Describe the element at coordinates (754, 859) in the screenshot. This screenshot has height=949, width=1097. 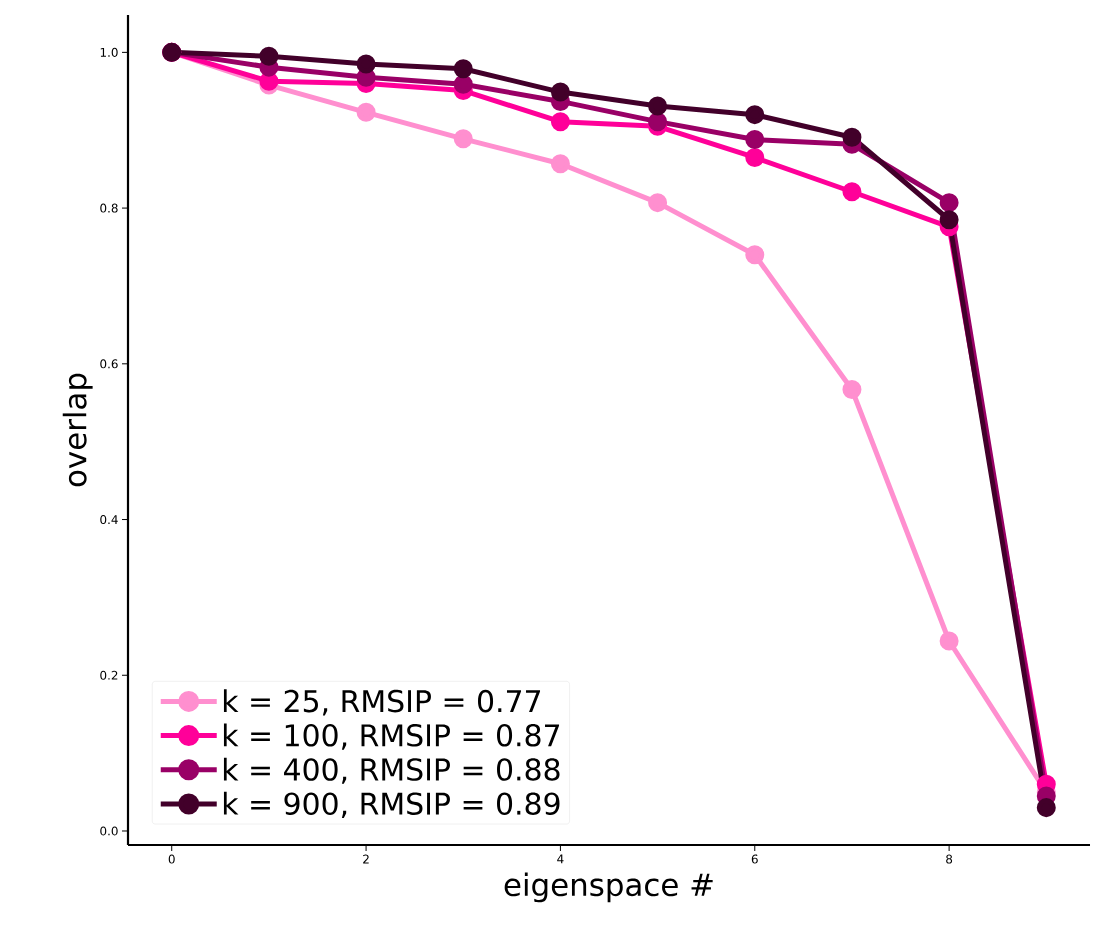
I see `x-tick-label: 6` at that location.